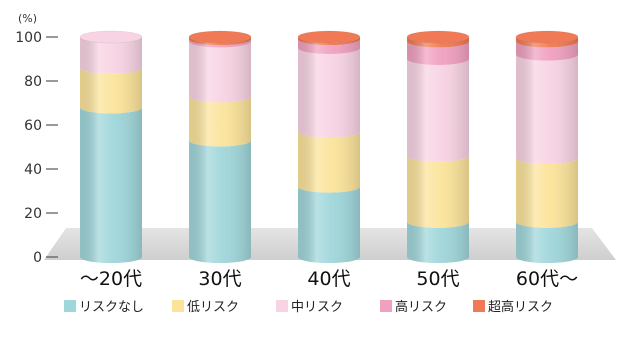 Image resolution: width=620 pixels, height=338 pixels. I want to click on y-tick-label: 20, so click(33, 214).